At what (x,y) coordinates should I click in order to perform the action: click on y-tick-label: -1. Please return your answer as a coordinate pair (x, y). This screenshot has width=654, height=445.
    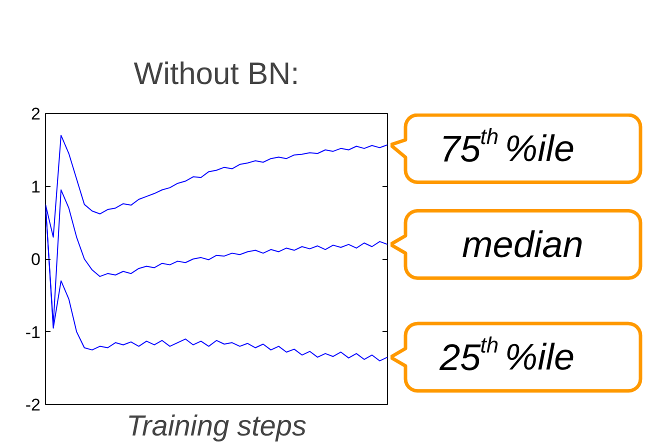
    Looking at the image, I should click on (33, 332).